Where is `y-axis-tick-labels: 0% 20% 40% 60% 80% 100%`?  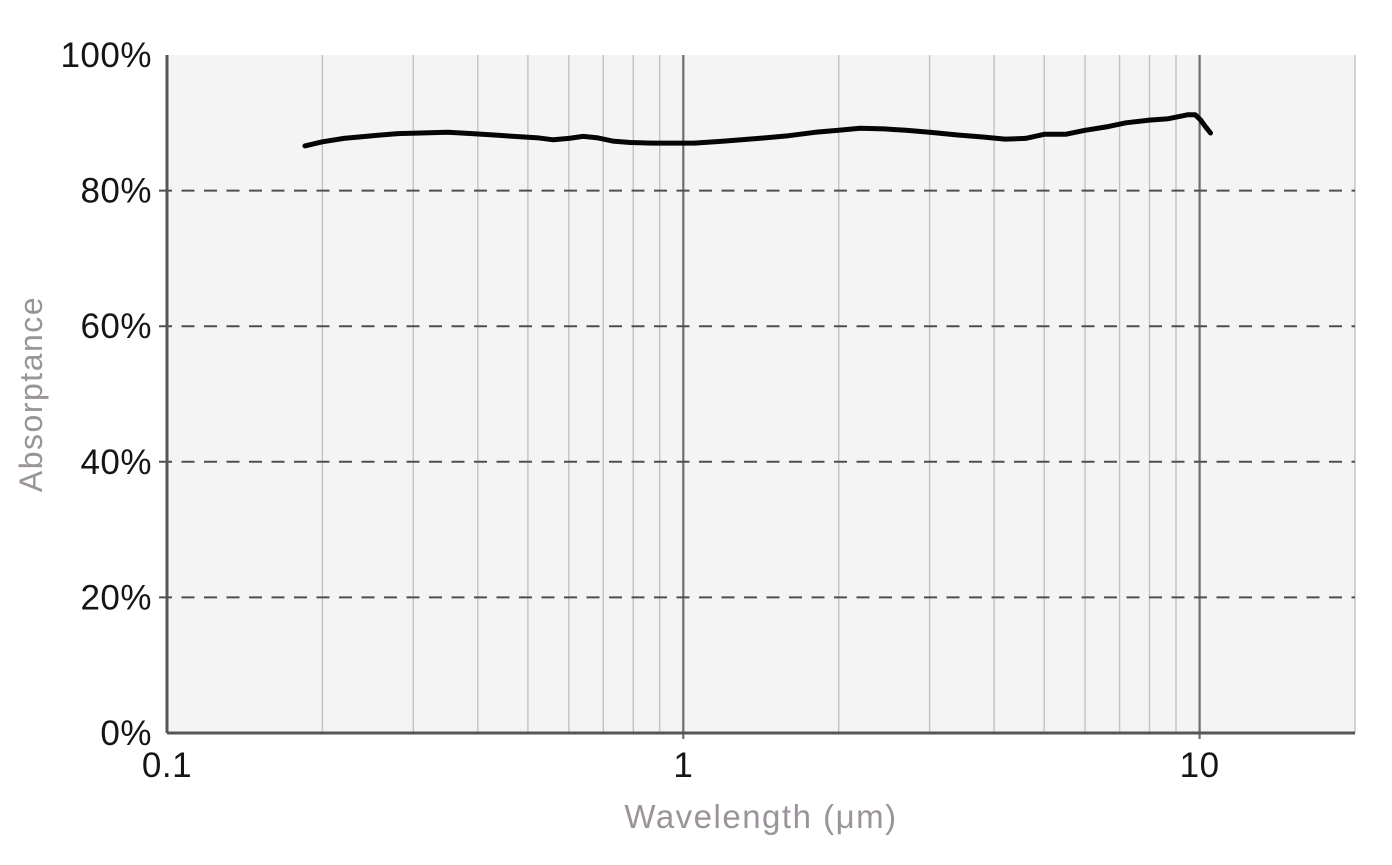 y-axis-tick-labels: 0% 20% 40% 60% 80% 100% is located at coordinates (106, 394).